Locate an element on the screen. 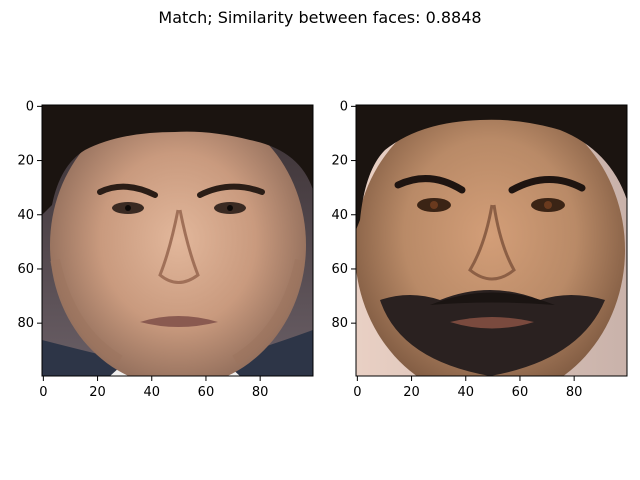 Image resolution: width=640 pixels, height=480 pixels. y-tick-label-right-1: 20 is located at coordinates (339, 161).